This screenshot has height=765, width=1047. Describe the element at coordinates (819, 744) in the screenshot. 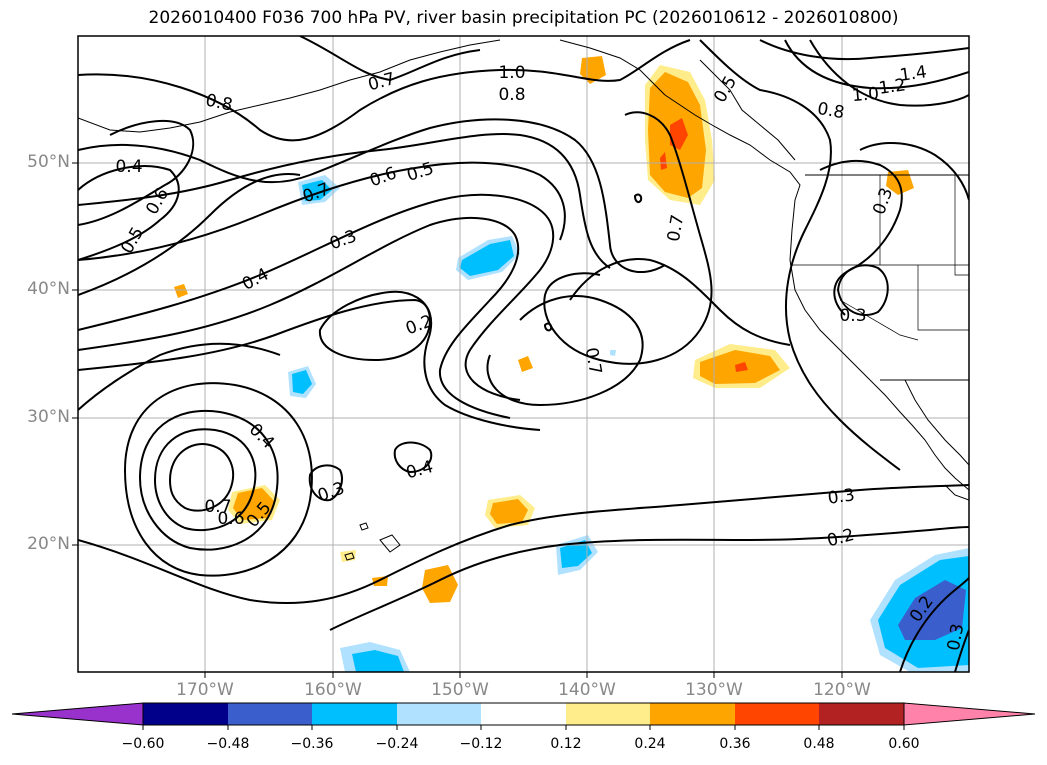

I see `colorbar-tick-label: 0.48` at that location.